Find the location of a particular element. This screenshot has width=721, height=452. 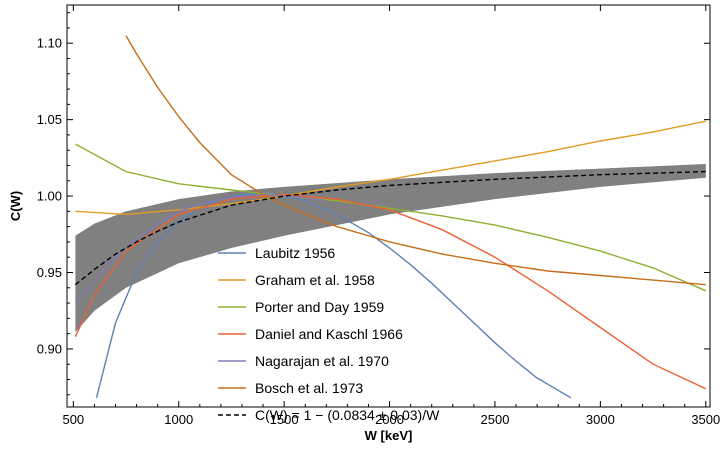

legend-item-c-w-1-0-0834-0-03-w: C(W) = 1 − (0.0834 ± 0.03)/W is located at coordinates (329, 415).